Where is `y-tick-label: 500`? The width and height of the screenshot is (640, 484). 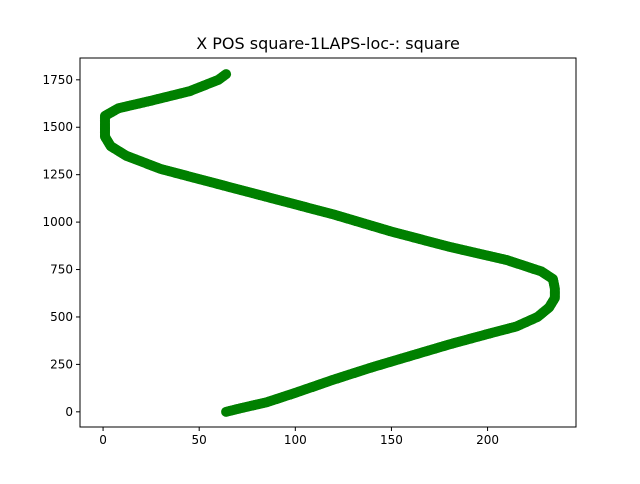 y-tick-label: 500 is located at coordinates (61, 317).